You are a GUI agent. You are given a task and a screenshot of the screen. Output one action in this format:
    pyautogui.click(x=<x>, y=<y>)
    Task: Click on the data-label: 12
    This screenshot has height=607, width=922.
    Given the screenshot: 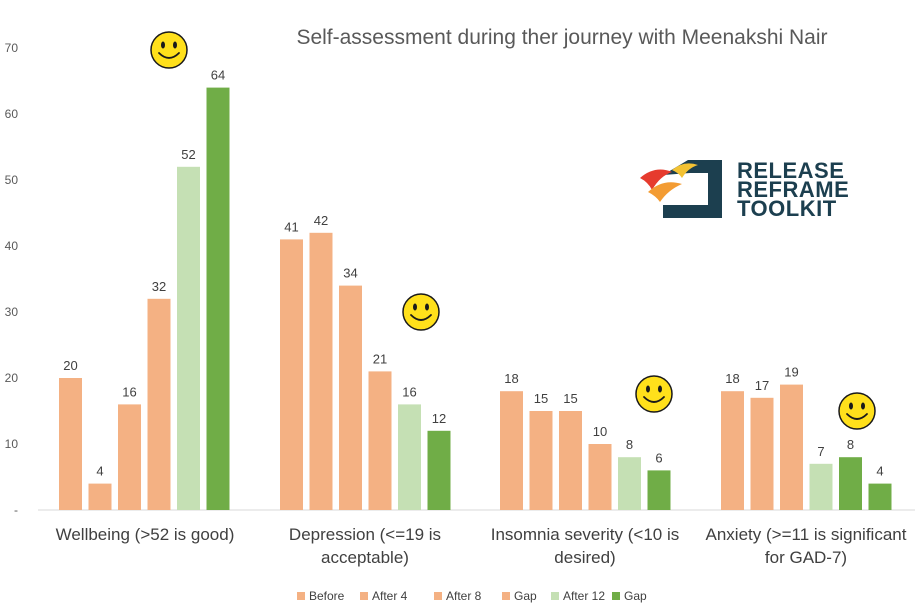 What is the action you would take?
    pyautogui.click(x=439, y=418)
    